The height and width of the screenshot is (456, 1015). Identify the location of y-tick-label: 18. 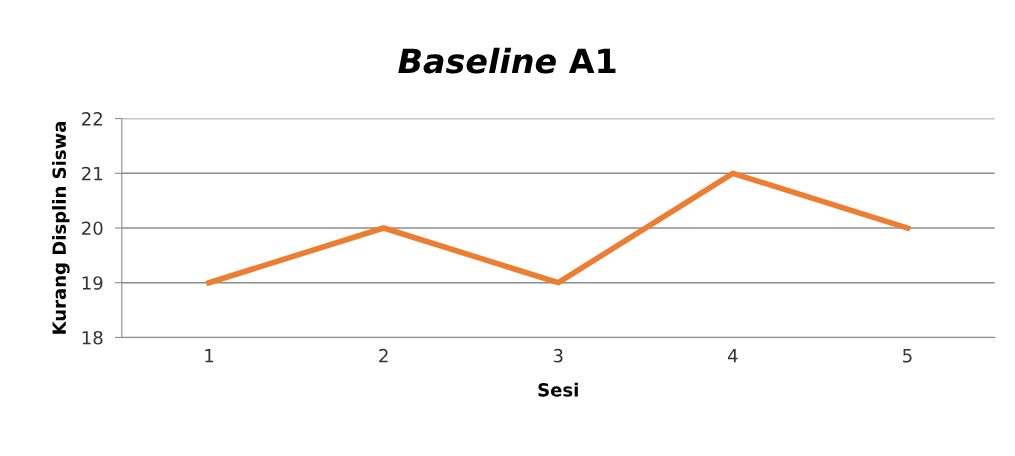
(92, 337).